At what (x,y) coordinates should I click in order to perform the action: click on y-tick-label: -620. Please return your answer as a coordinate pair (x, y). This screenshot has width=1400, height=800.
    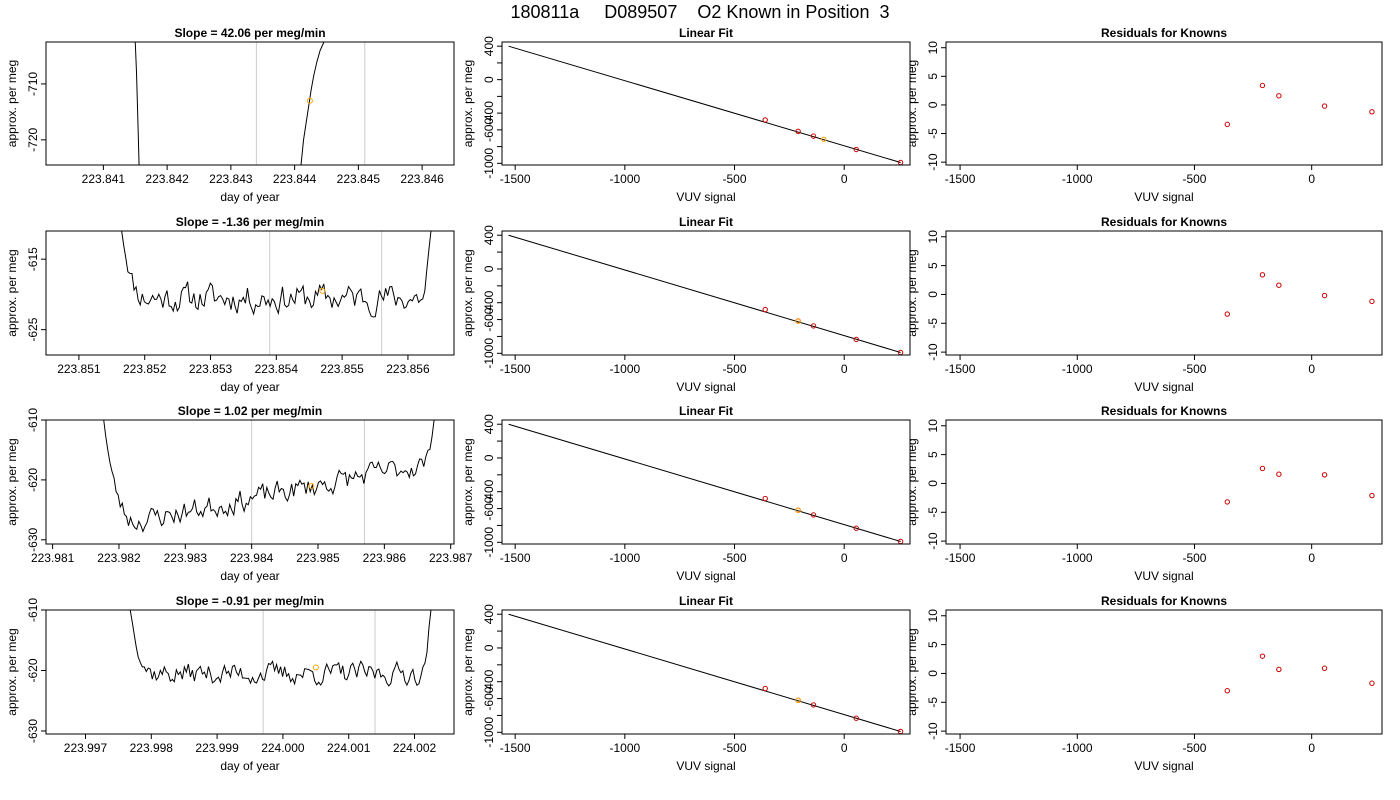
    Looking at the image, I should click on (33, 670).